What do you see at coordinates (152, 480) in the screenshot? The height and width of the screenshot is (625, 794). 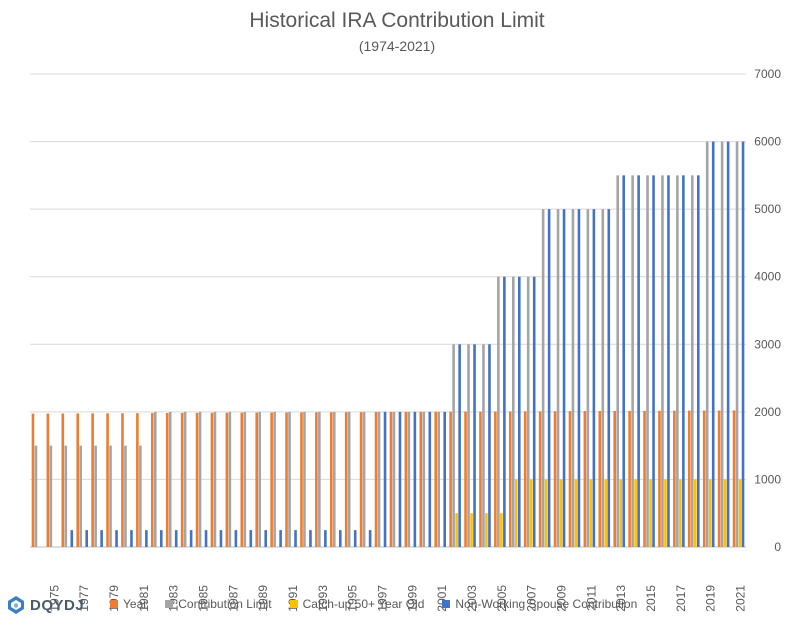 I see `bar-year-1982` at bounding box center [152, 480].